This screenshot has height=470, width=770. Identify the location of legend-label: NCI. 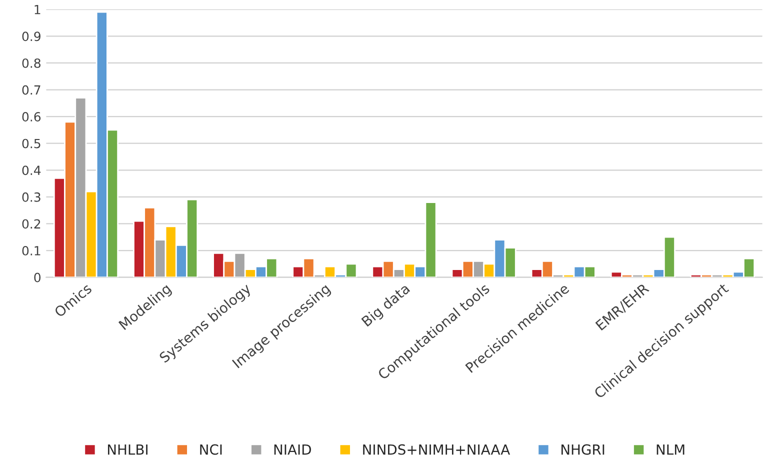
(211, 449).